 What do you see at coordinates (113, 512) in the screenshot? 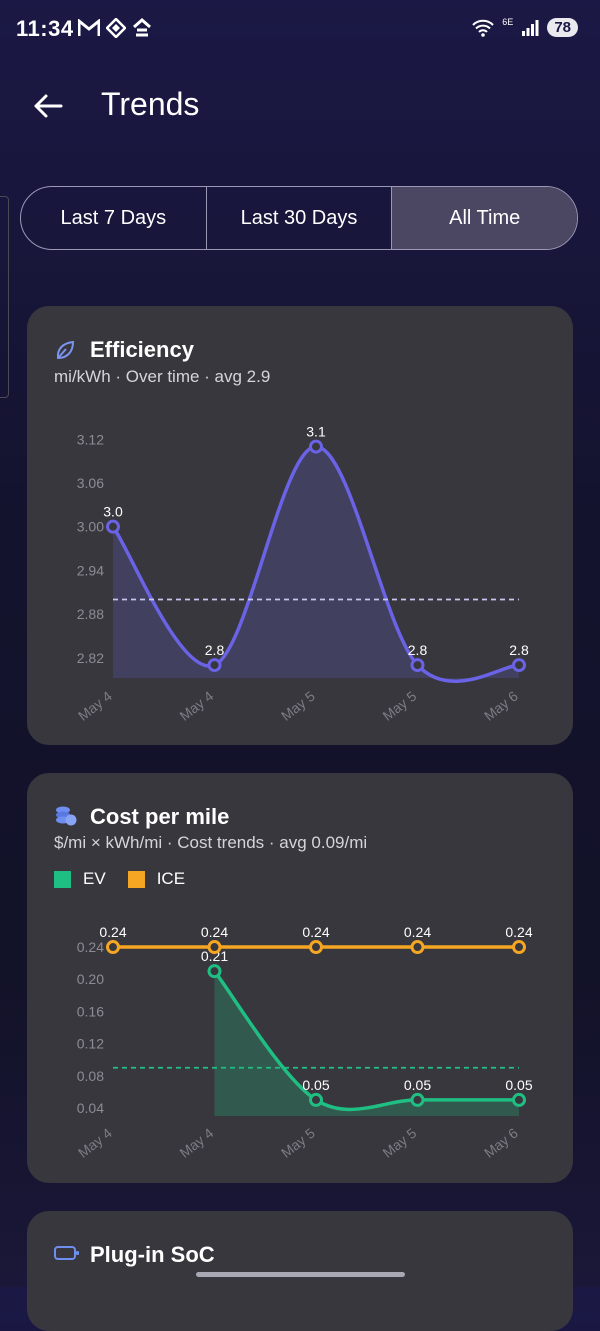
I see `data-label: 3.0` at bounding box center [113, 512].